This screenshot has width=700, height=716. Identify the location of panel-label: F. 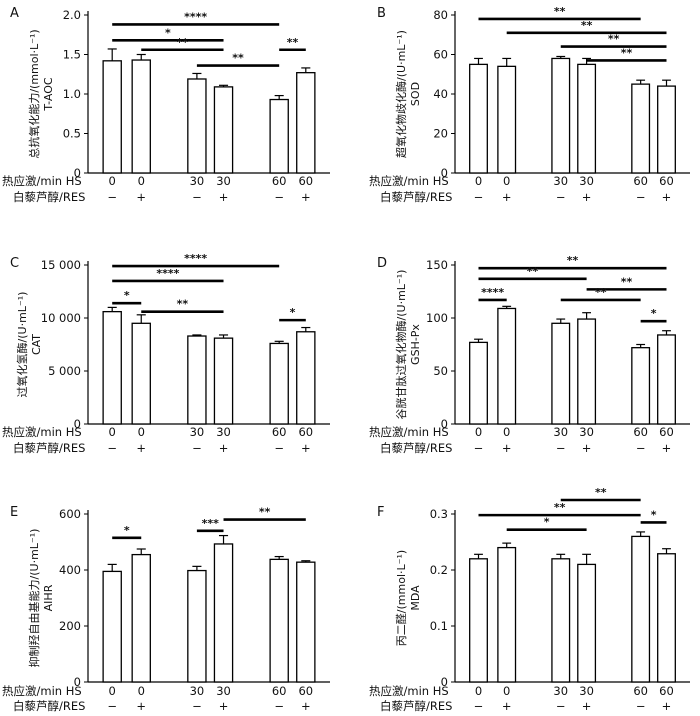
(380, 512).